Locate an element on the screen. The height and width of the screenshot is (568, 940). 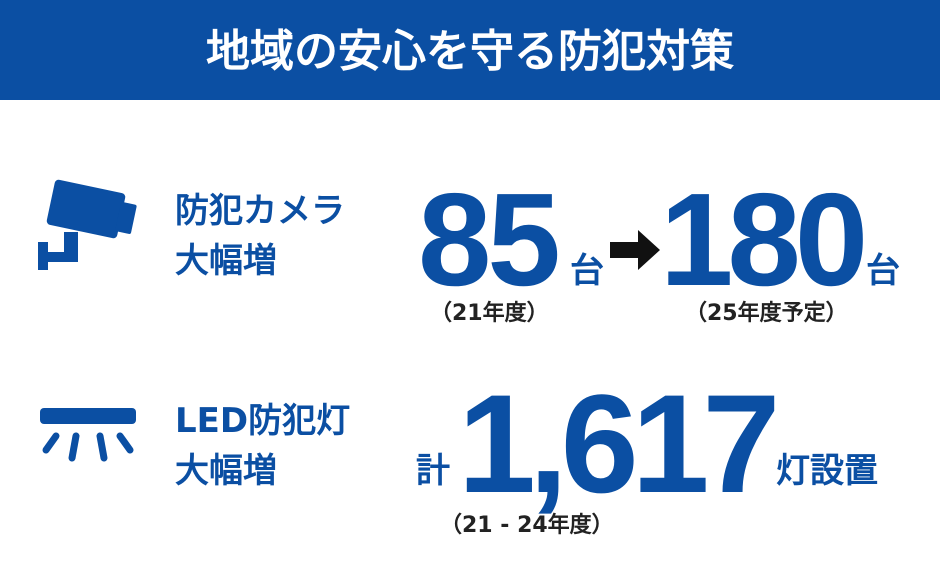
light-label: LED防犯灯 is located at coordinates (262, 421).